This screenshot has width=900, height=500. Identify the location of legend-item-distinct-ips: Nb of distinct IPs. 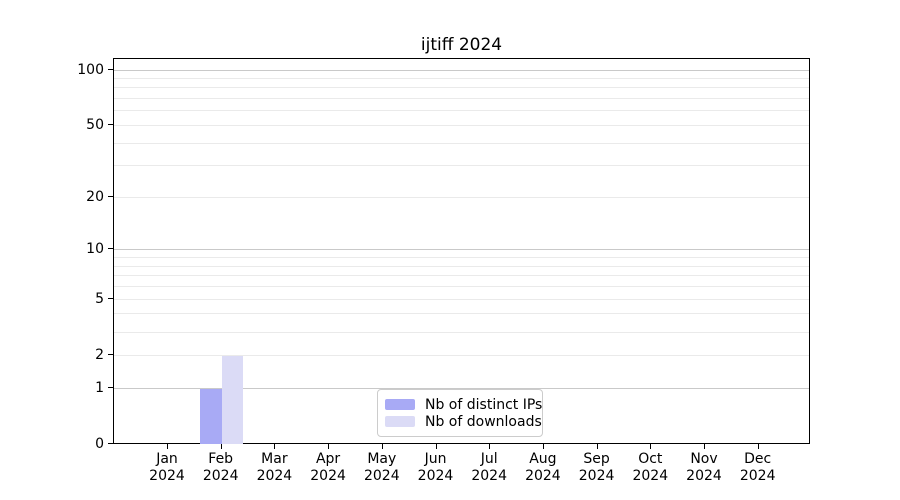
(463, 404).